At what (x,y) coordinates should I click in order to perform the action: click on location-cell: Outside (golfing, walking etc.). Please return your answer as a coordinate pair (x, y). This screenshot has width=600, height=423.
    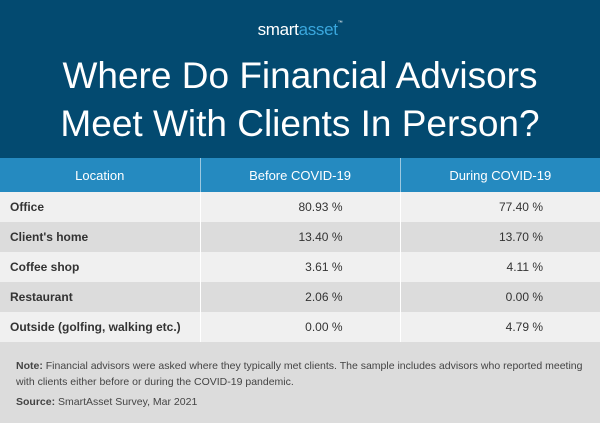
    Looking at the image, I should click on (100, 327).